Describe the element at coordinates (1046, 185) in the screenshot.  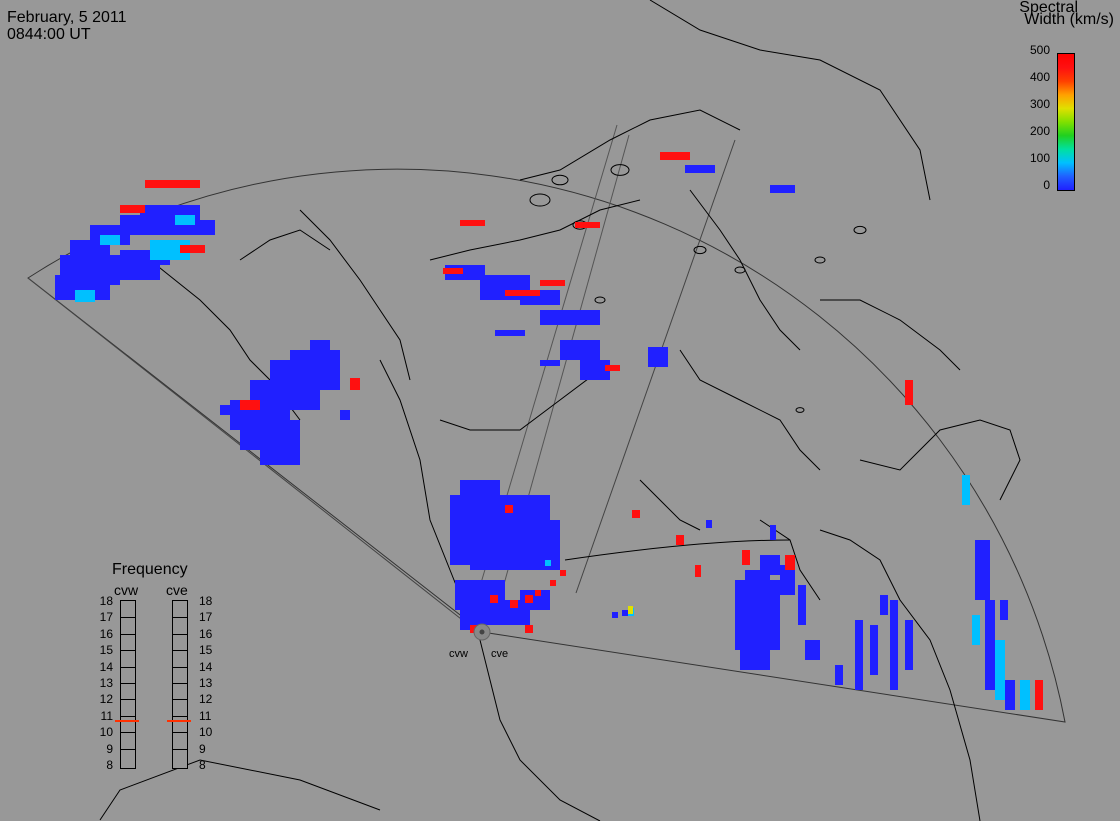
I see `colorbar-tick: 0` at that location.